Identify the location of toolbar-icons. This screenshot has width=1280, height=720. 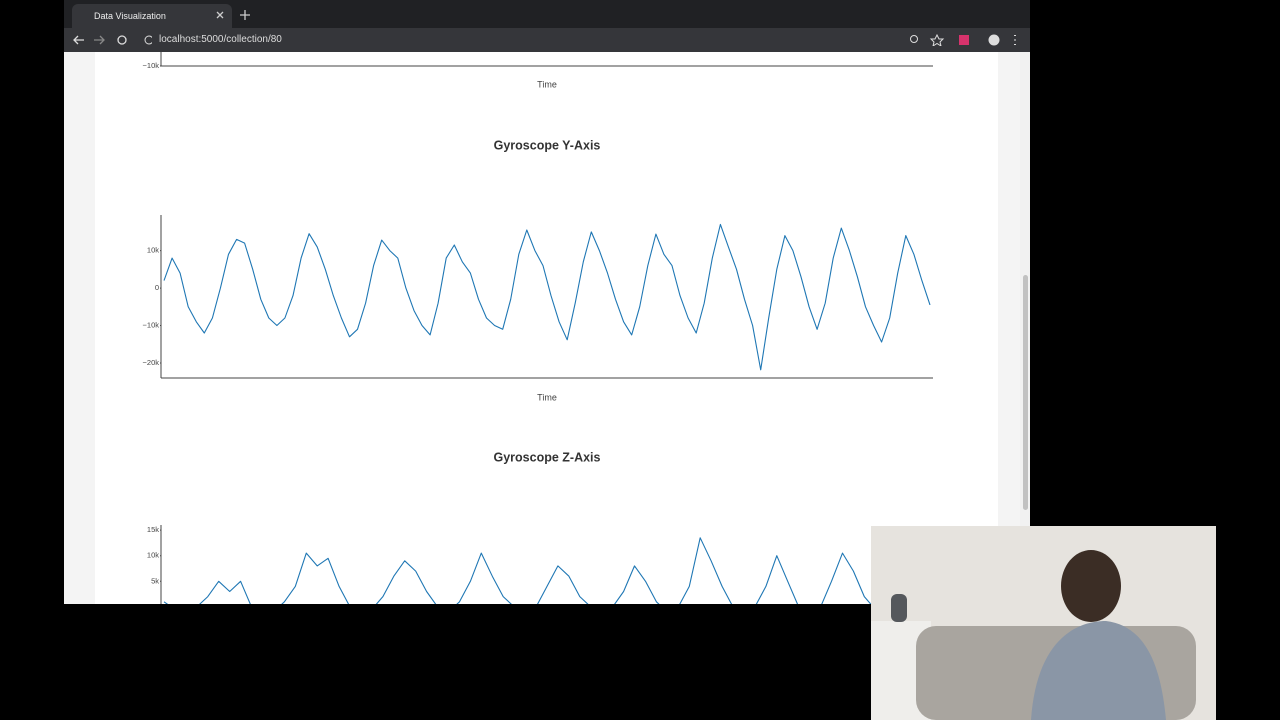
(963, 40).